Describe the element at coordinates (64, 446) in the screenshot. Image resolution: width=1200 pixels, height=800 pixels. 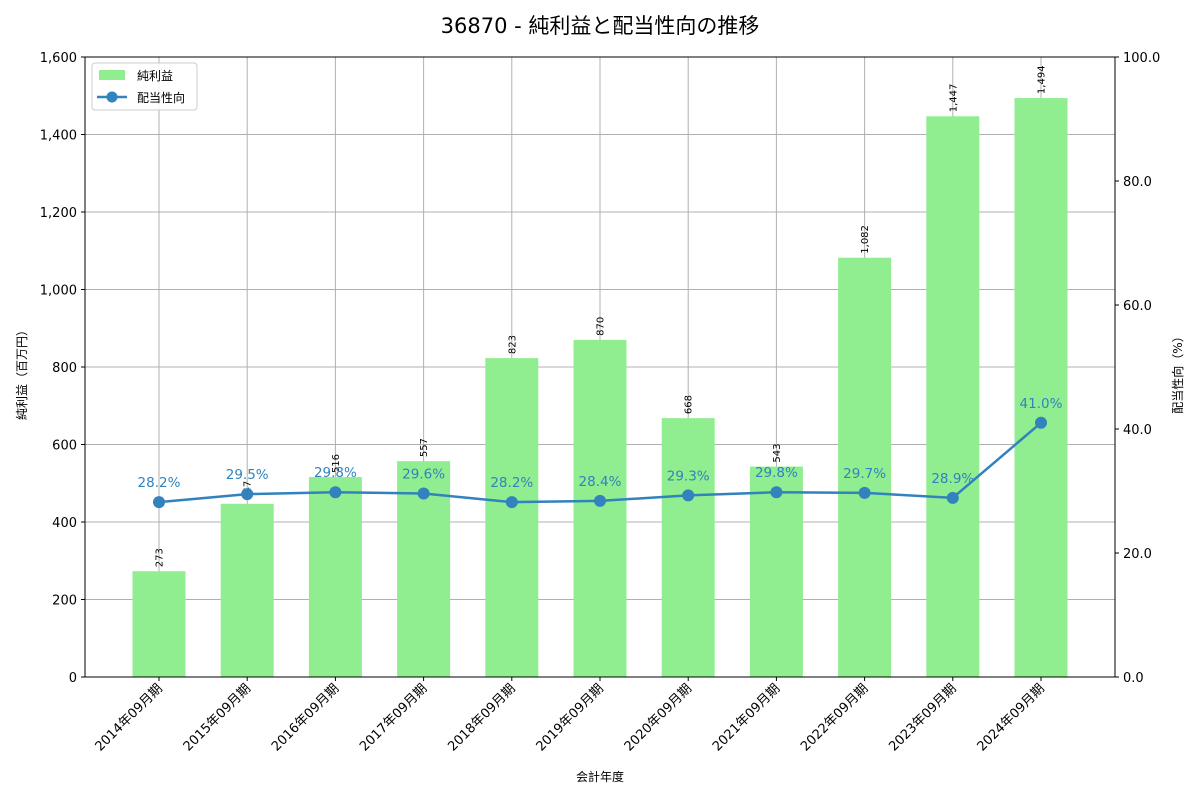
I see `y-tick-label: 600` at that location.